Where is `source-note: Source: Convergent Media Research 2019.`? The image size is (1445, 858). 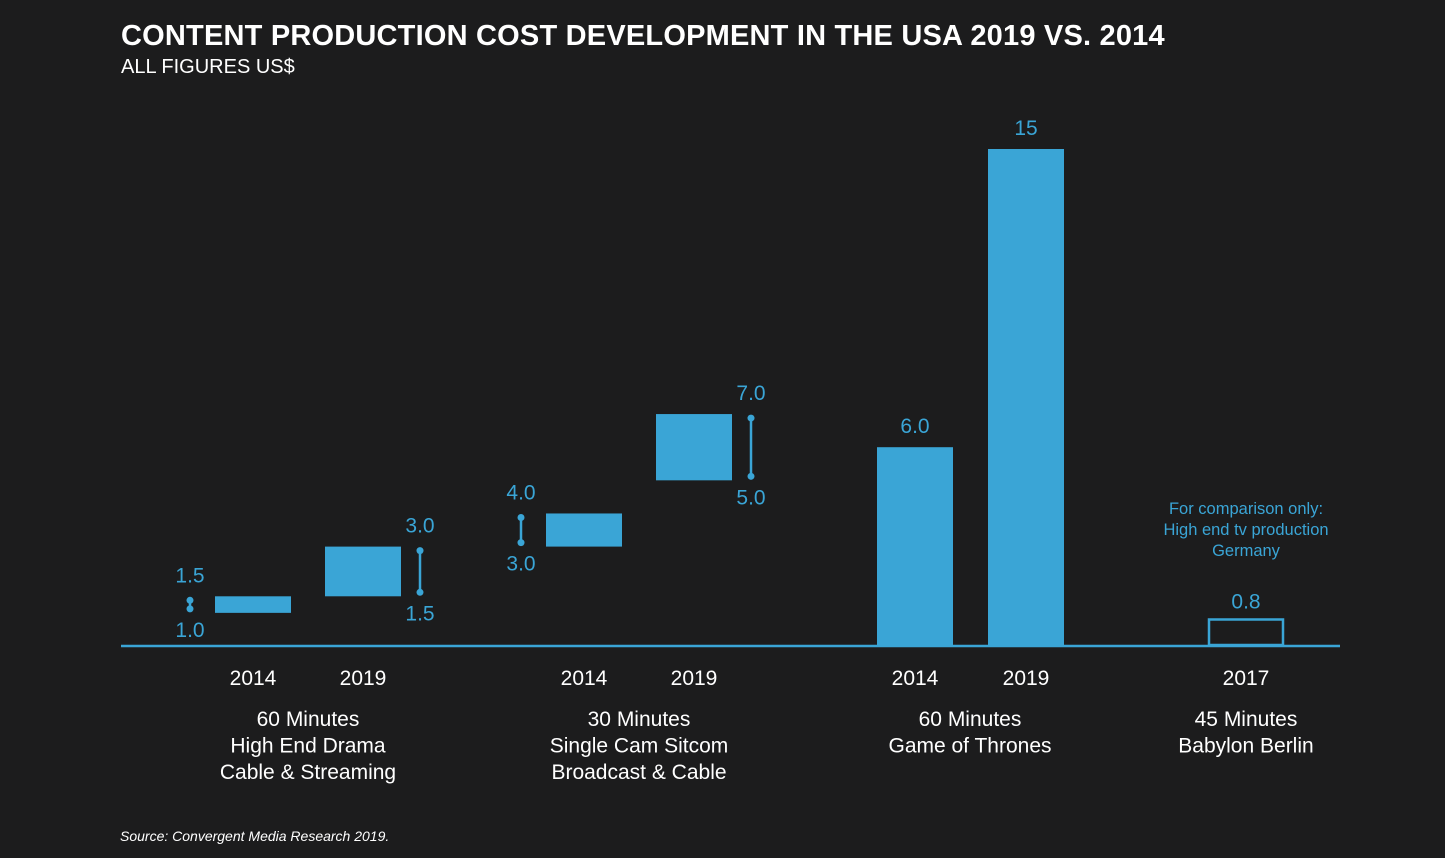 source-note: Source: Convergent Media Research 2019. is located at coordinates (255, 836).